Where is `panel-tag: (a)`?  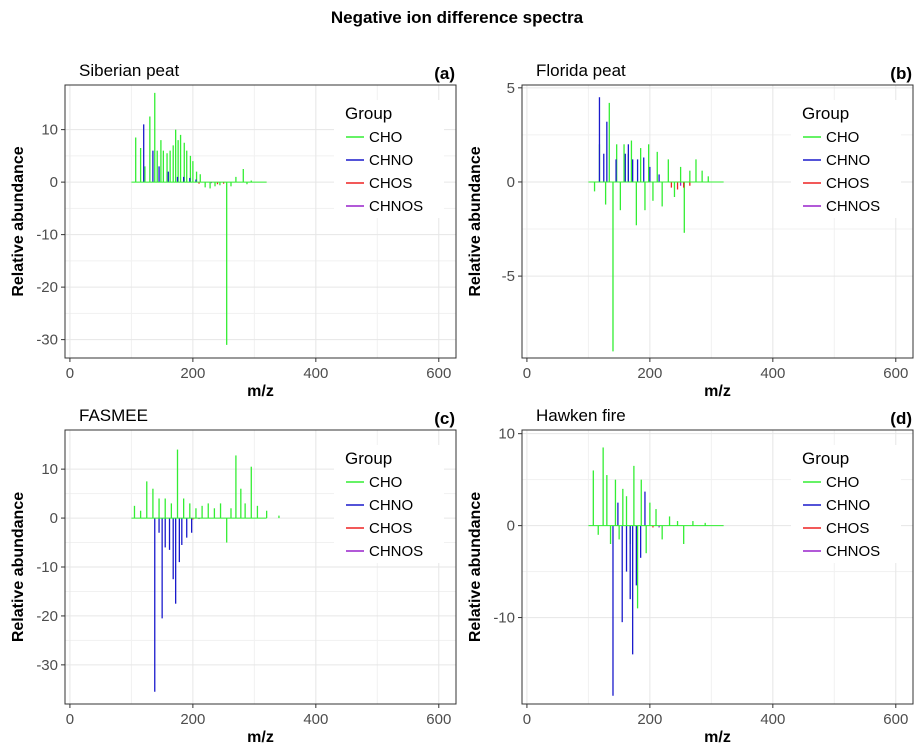
panel-tag: (a) is located at coordinates (444, 73).